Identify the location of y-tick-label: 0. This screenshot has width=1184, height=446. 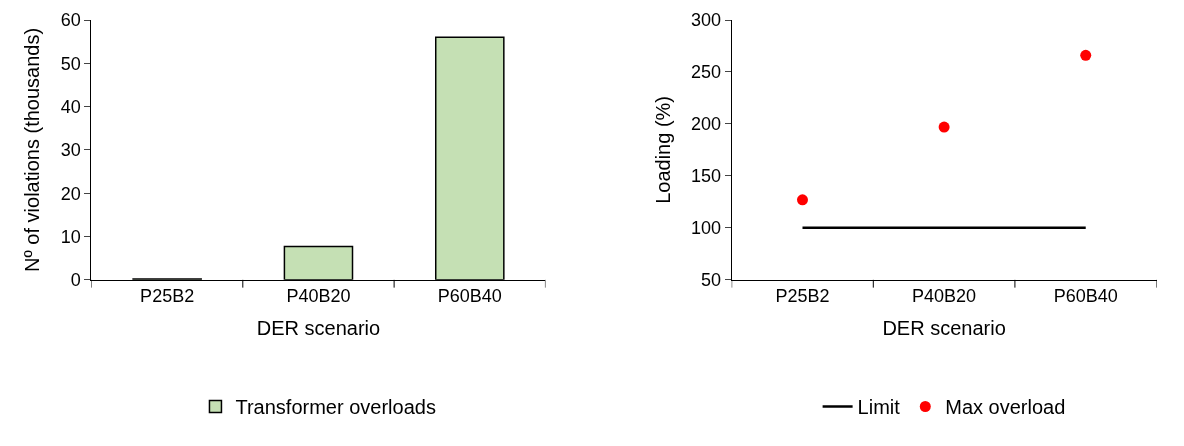
(75, 280).